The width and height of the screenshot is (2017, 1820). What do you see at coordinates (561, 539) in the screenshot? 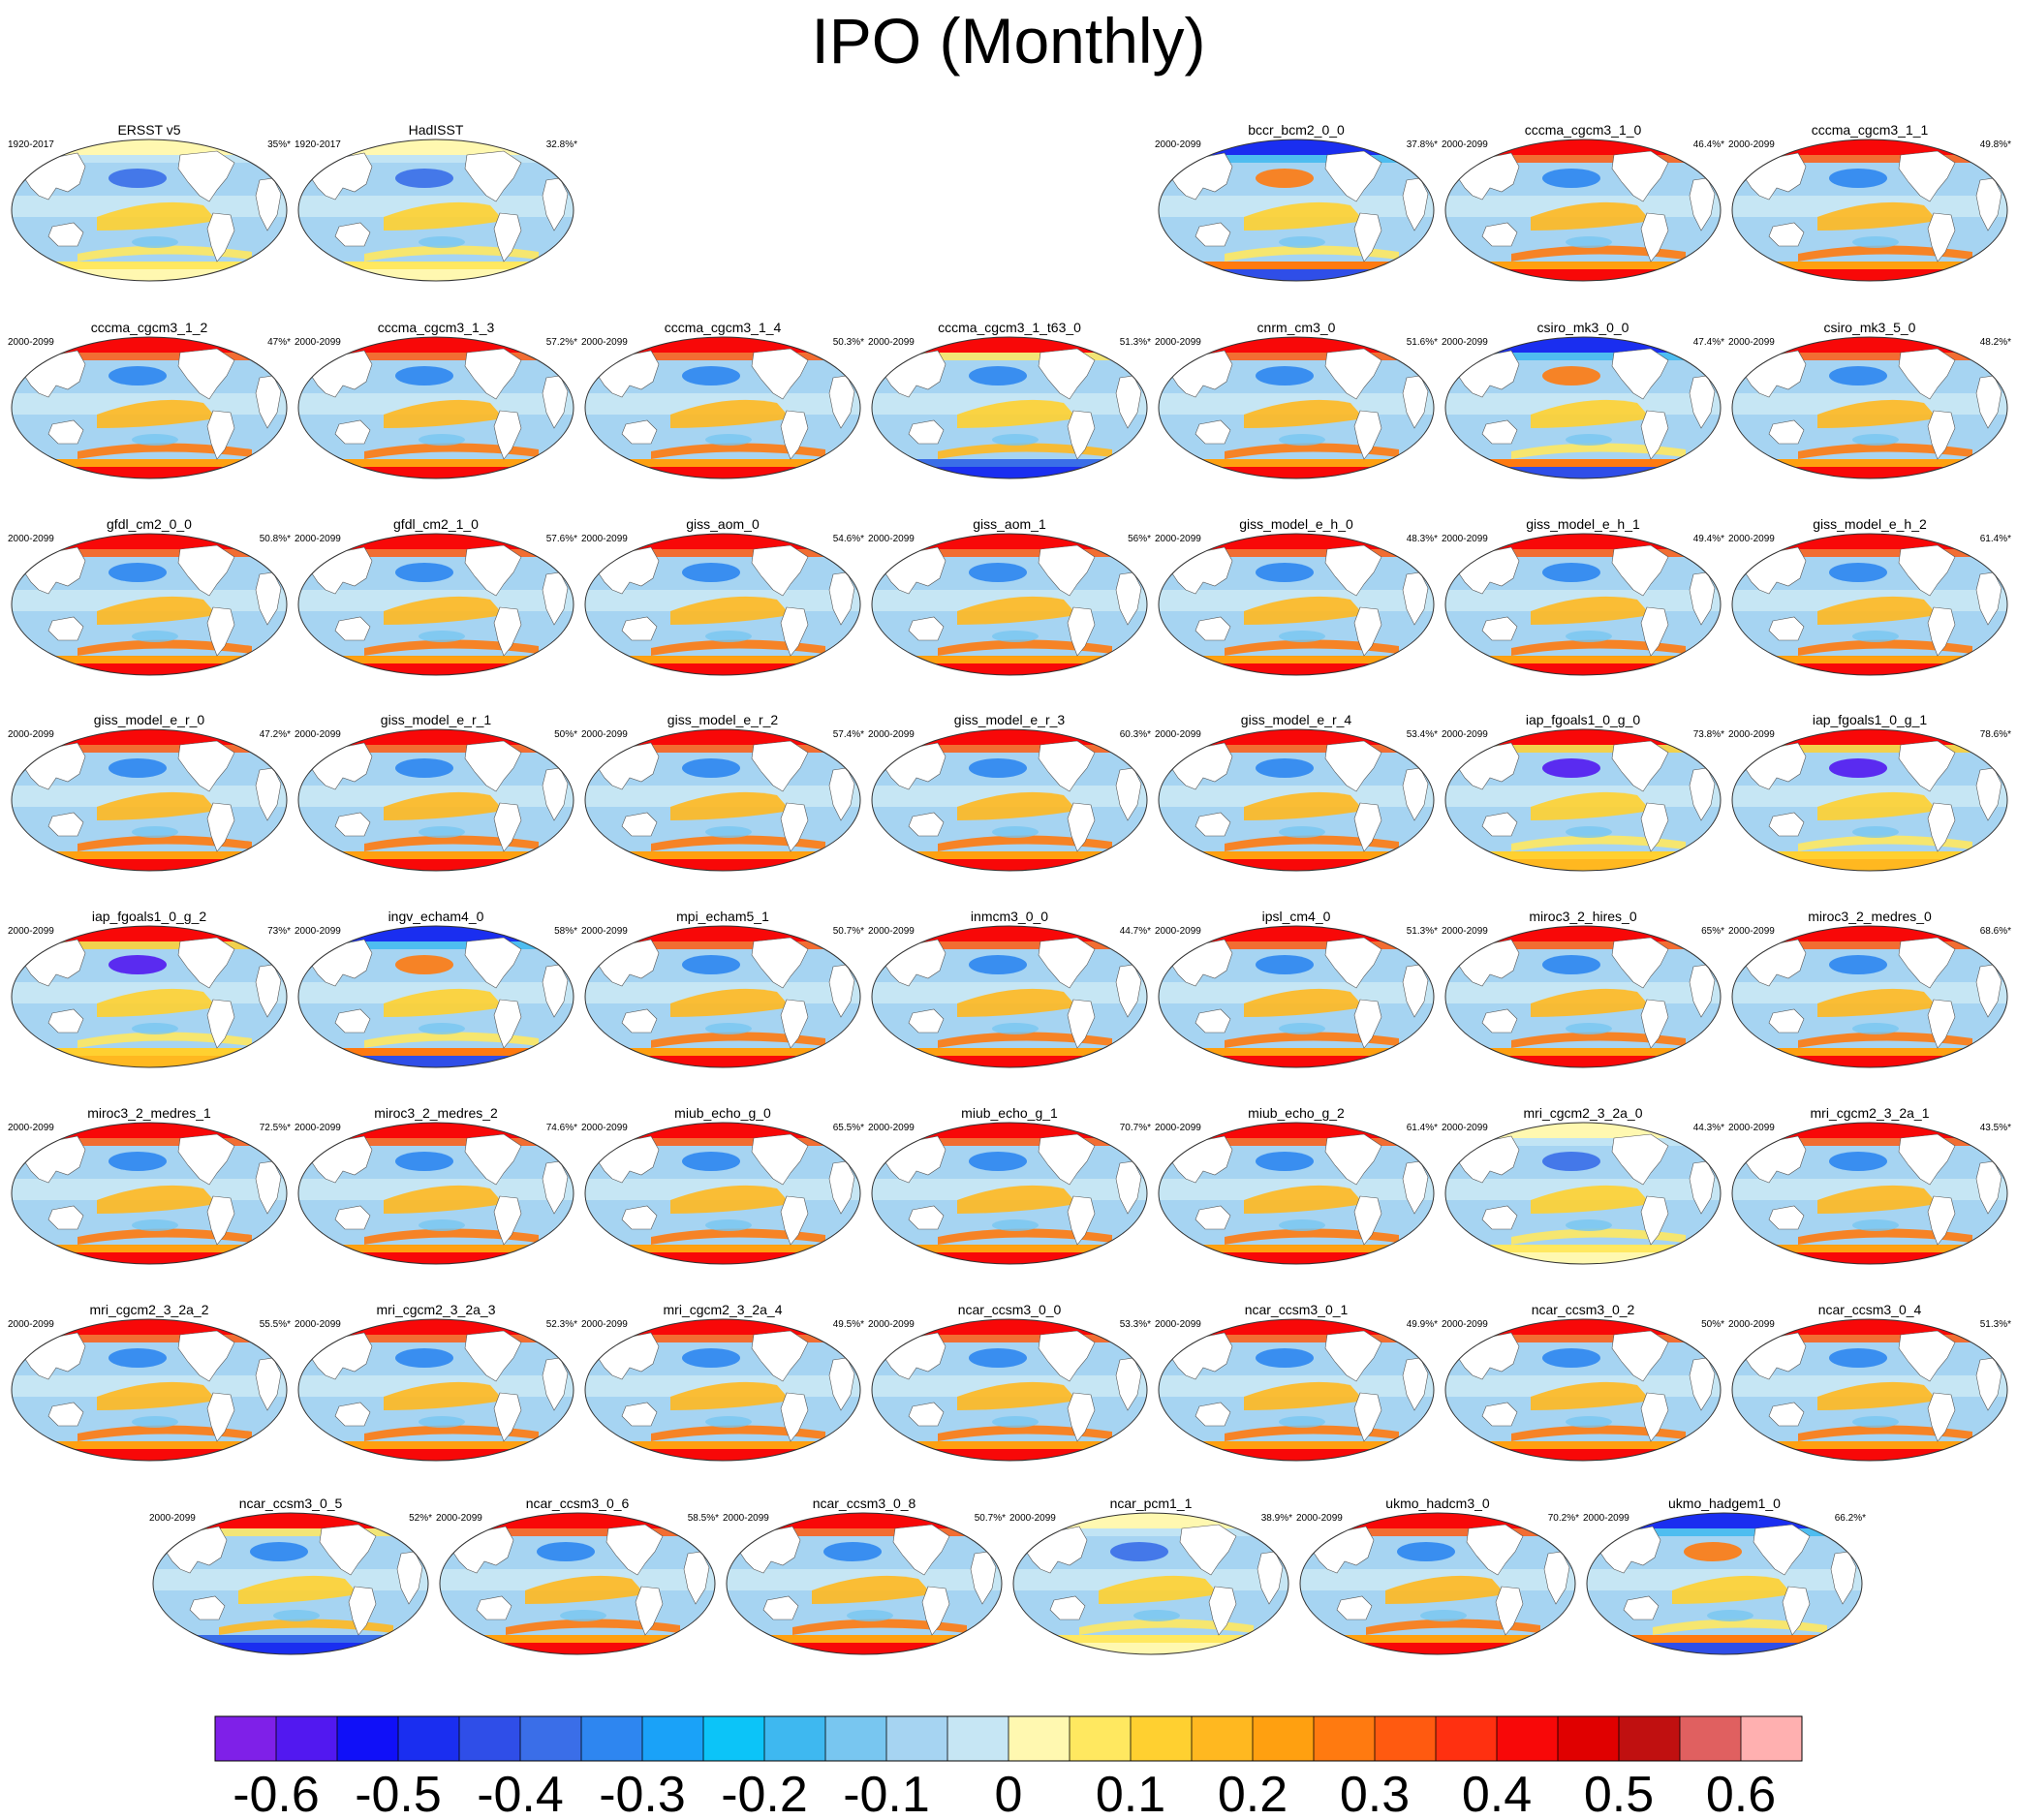
I see `panel-variance-pct: 57.6%*` at bounding box center [561, 539].